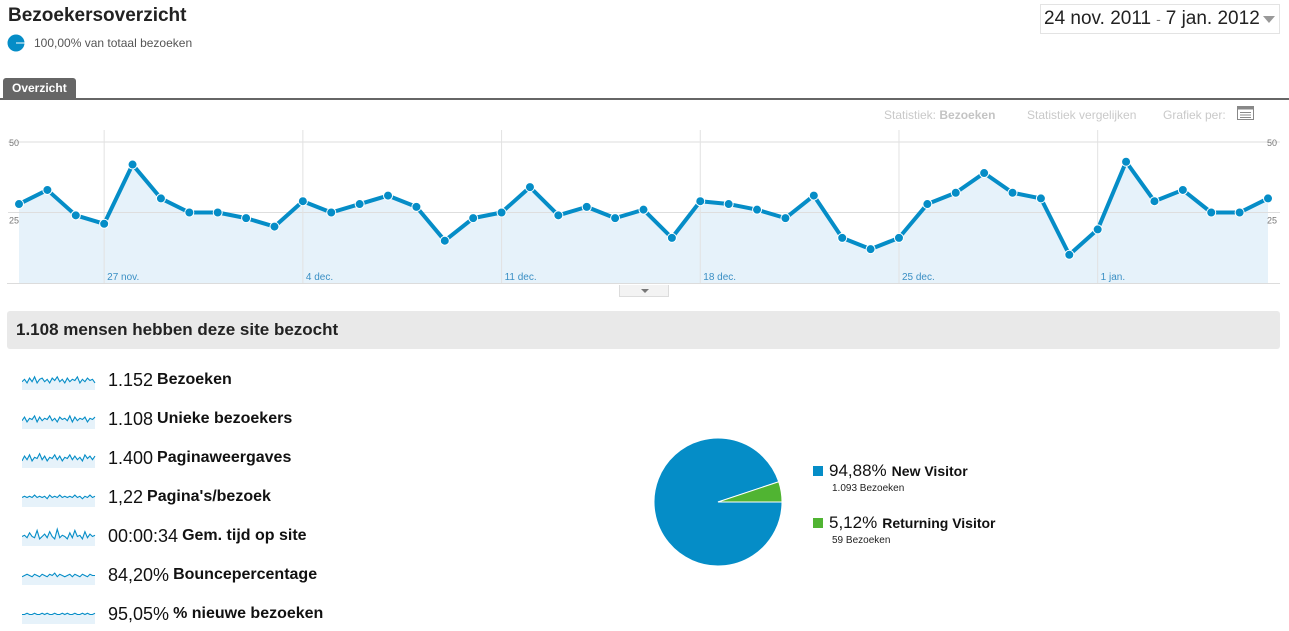 The image size is (1289, 631). What do you see at coordinates (644, 99) in the screenshot?
I see `tab-divider` at bounding box center [644, 99].